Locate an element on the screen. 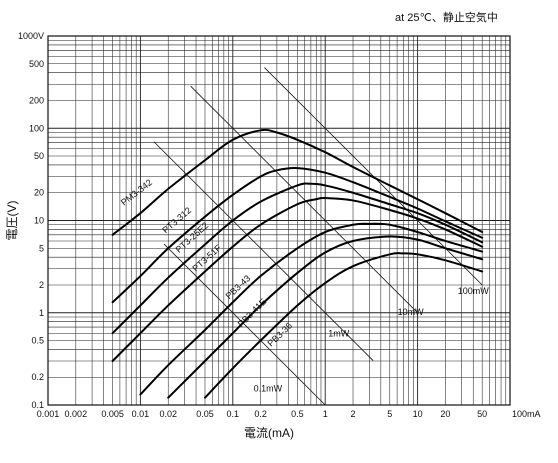 The width and height of the screenshot is (558, 463). y-tick-label: 200 is located at coordinates (36, 100).